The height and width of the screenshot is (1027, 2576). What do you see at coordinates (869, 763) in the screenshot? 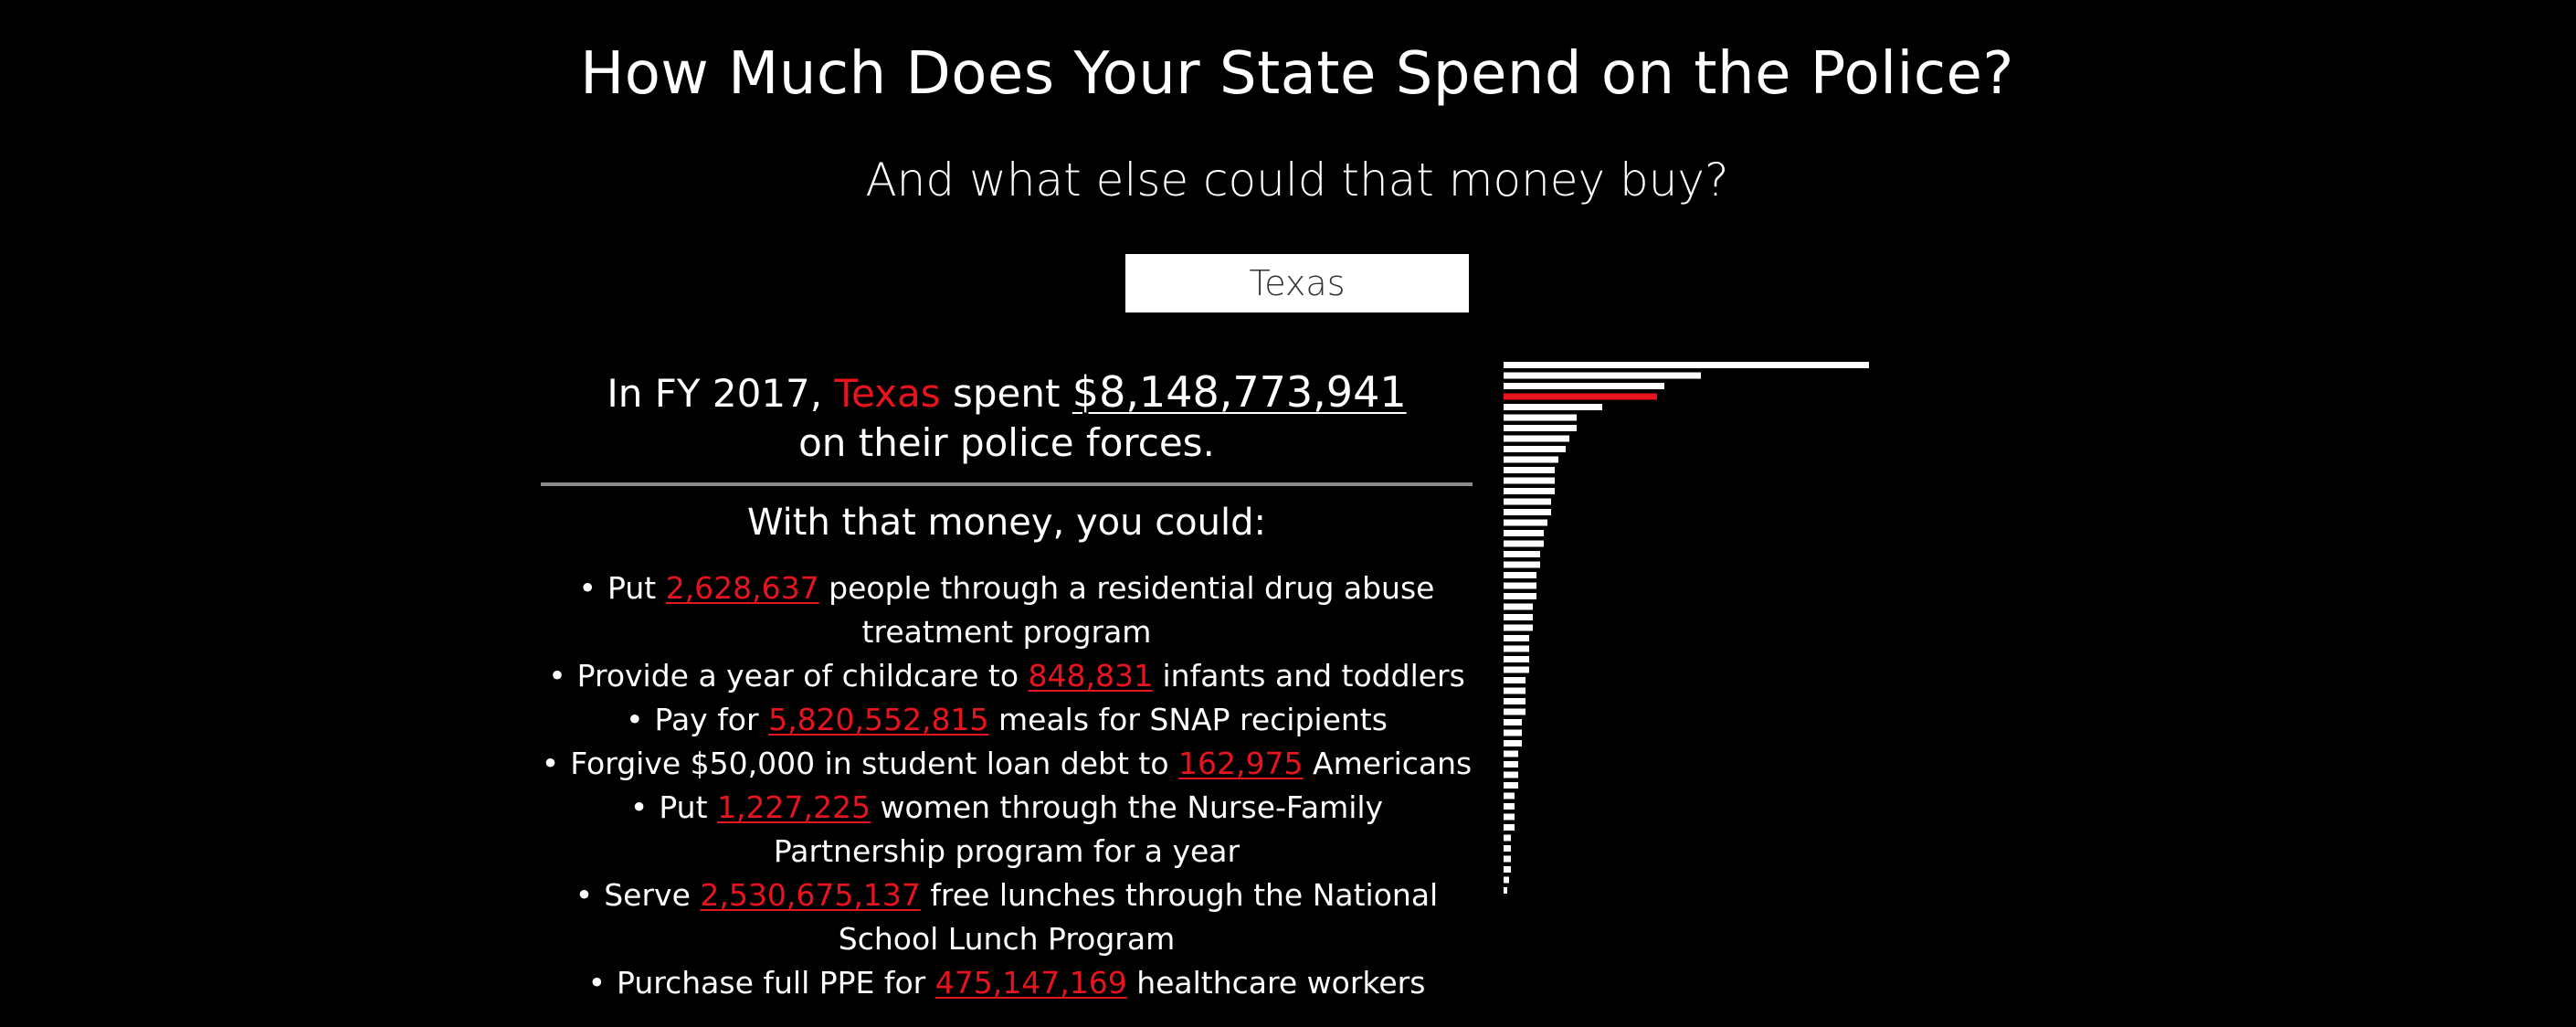
I see `item-text-before: Forgive $50,000 in student loan debt to` at bounding box center [869, 763].